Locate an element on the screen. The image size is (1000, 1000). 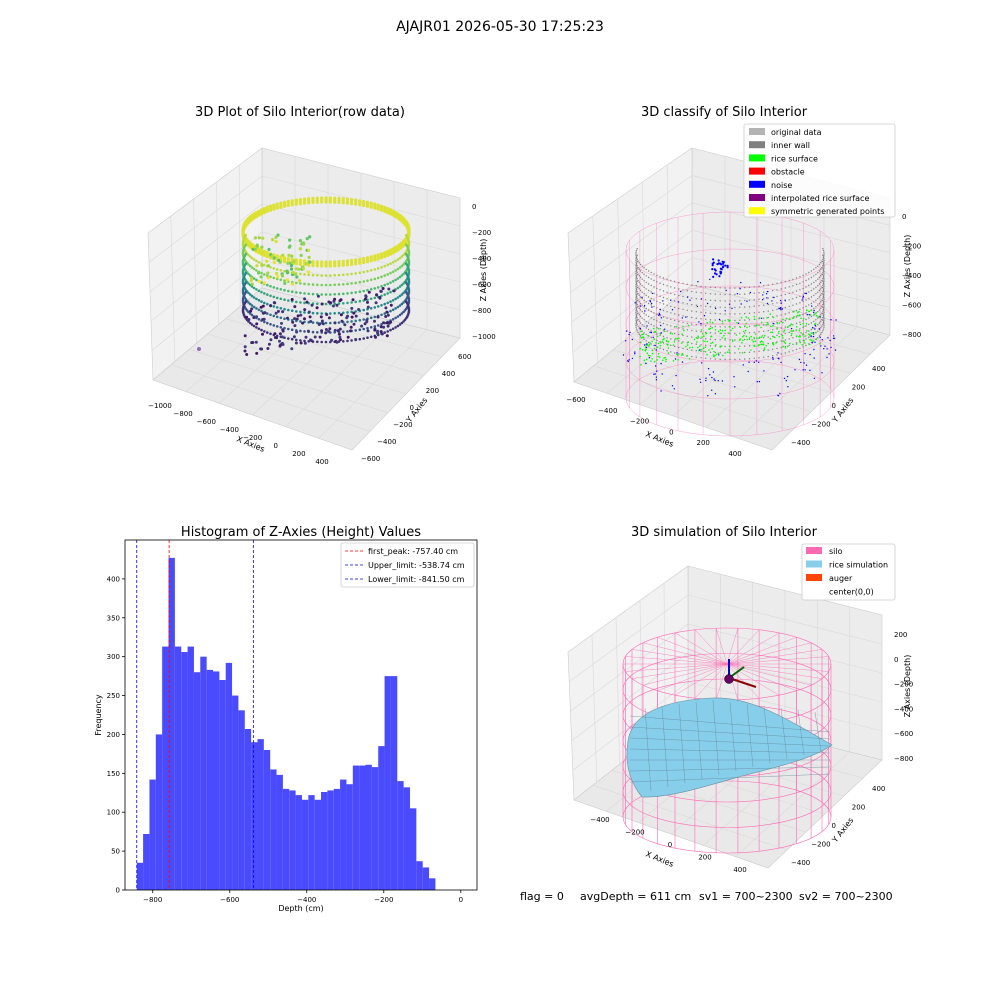
silo-wire-spoke is located at coordinates (692, 677).